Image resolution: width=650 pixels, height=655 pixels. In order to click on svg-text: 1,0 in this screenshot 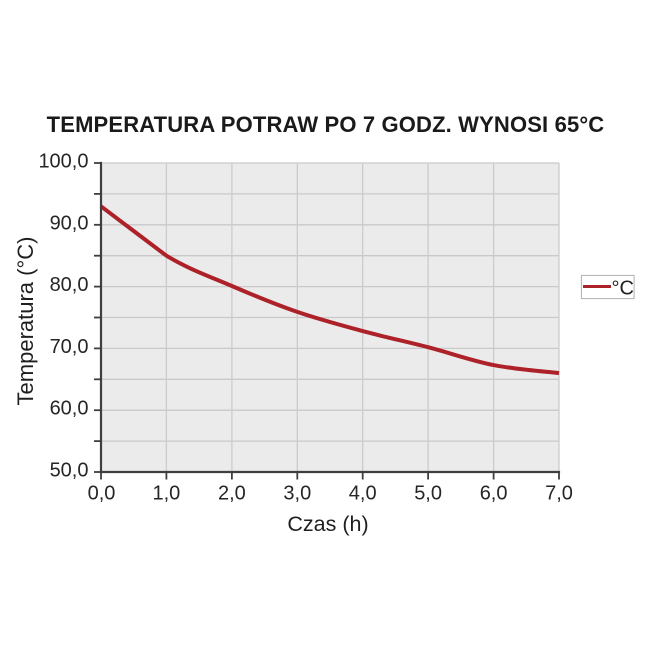, I will do `click(166, 494)`.